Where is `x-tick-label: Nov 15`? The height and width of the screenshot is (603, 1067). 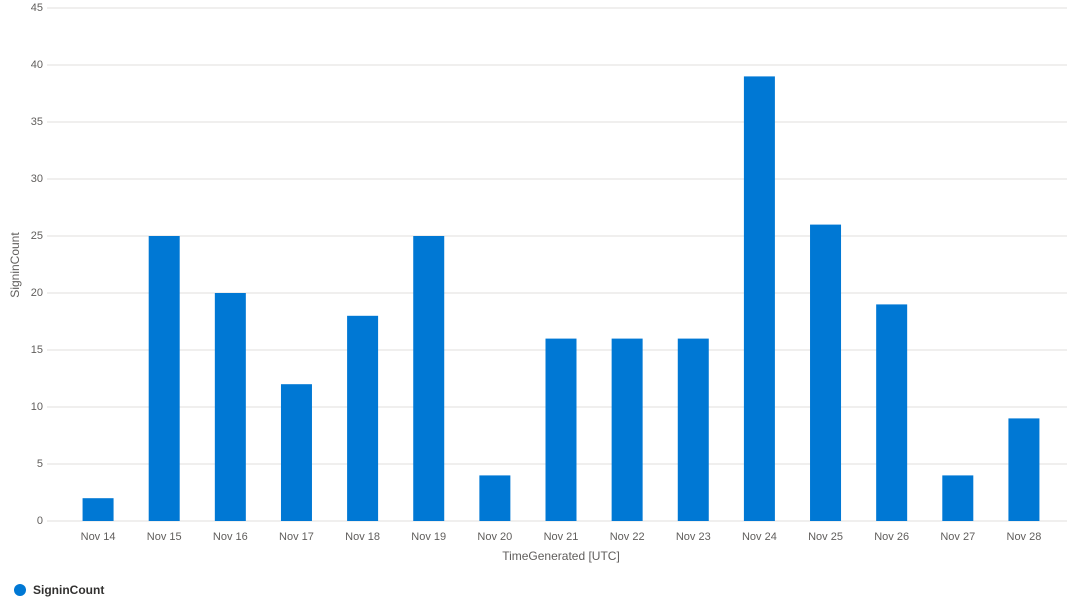
x-tick-label: Nov 15 is located at coordinates (164, 537).